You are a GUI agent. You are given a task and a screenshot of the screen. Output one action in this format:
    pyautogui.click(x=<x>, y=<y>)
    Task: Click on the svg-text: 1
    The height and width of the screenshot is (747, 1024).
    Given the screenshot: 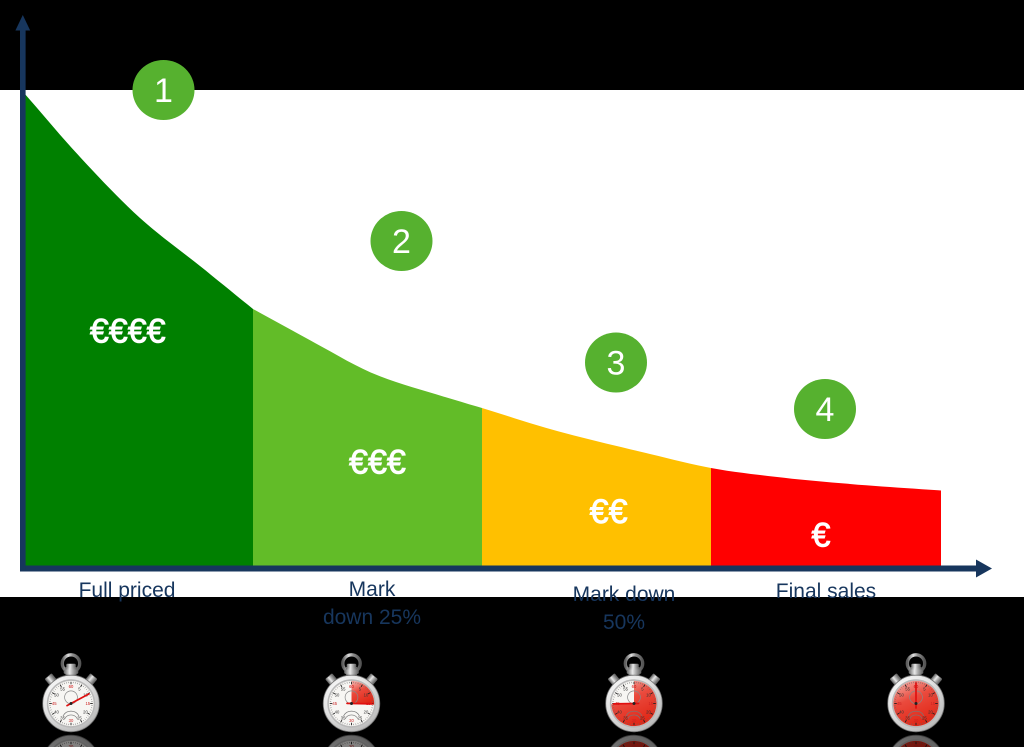 What is the action you would take?
    pyautogui.click(x=163, y=91)
    